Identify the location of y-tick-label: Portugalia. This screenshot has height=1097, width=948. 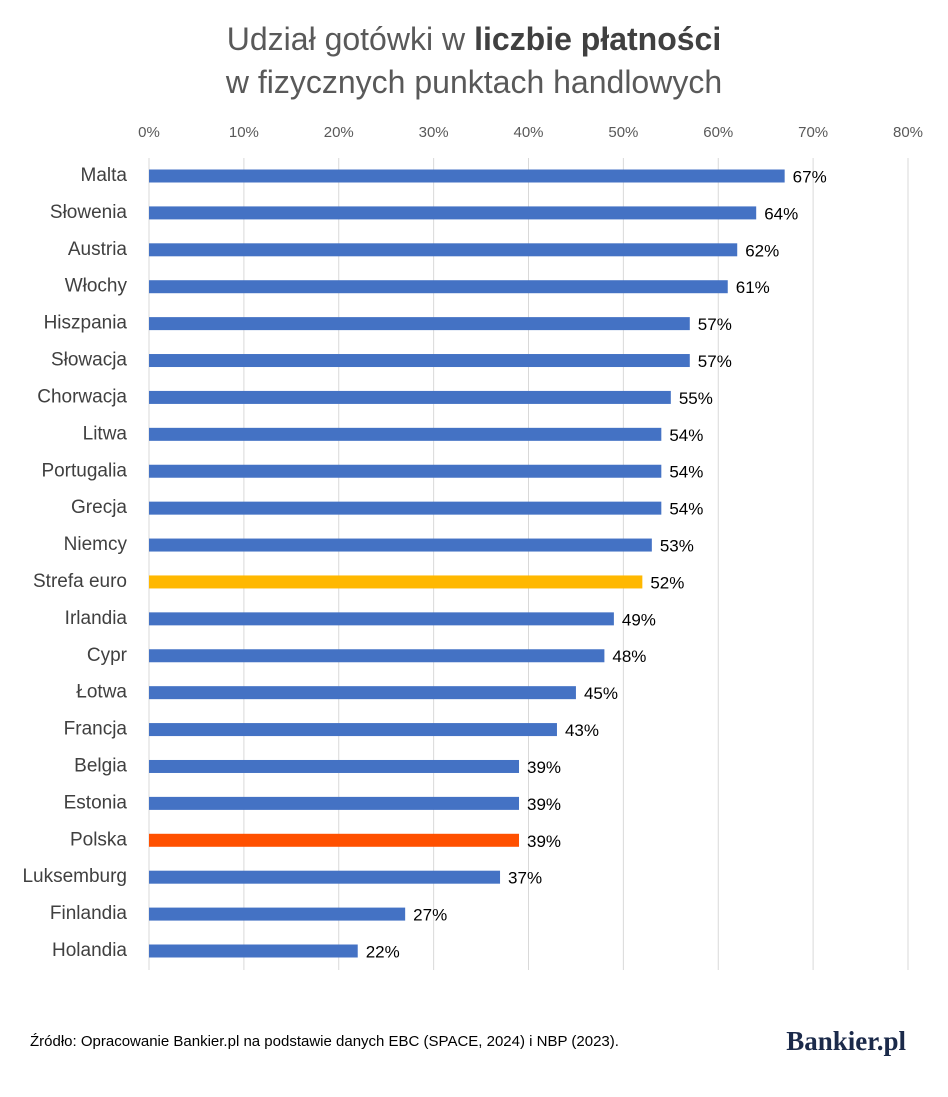
(84, 470).